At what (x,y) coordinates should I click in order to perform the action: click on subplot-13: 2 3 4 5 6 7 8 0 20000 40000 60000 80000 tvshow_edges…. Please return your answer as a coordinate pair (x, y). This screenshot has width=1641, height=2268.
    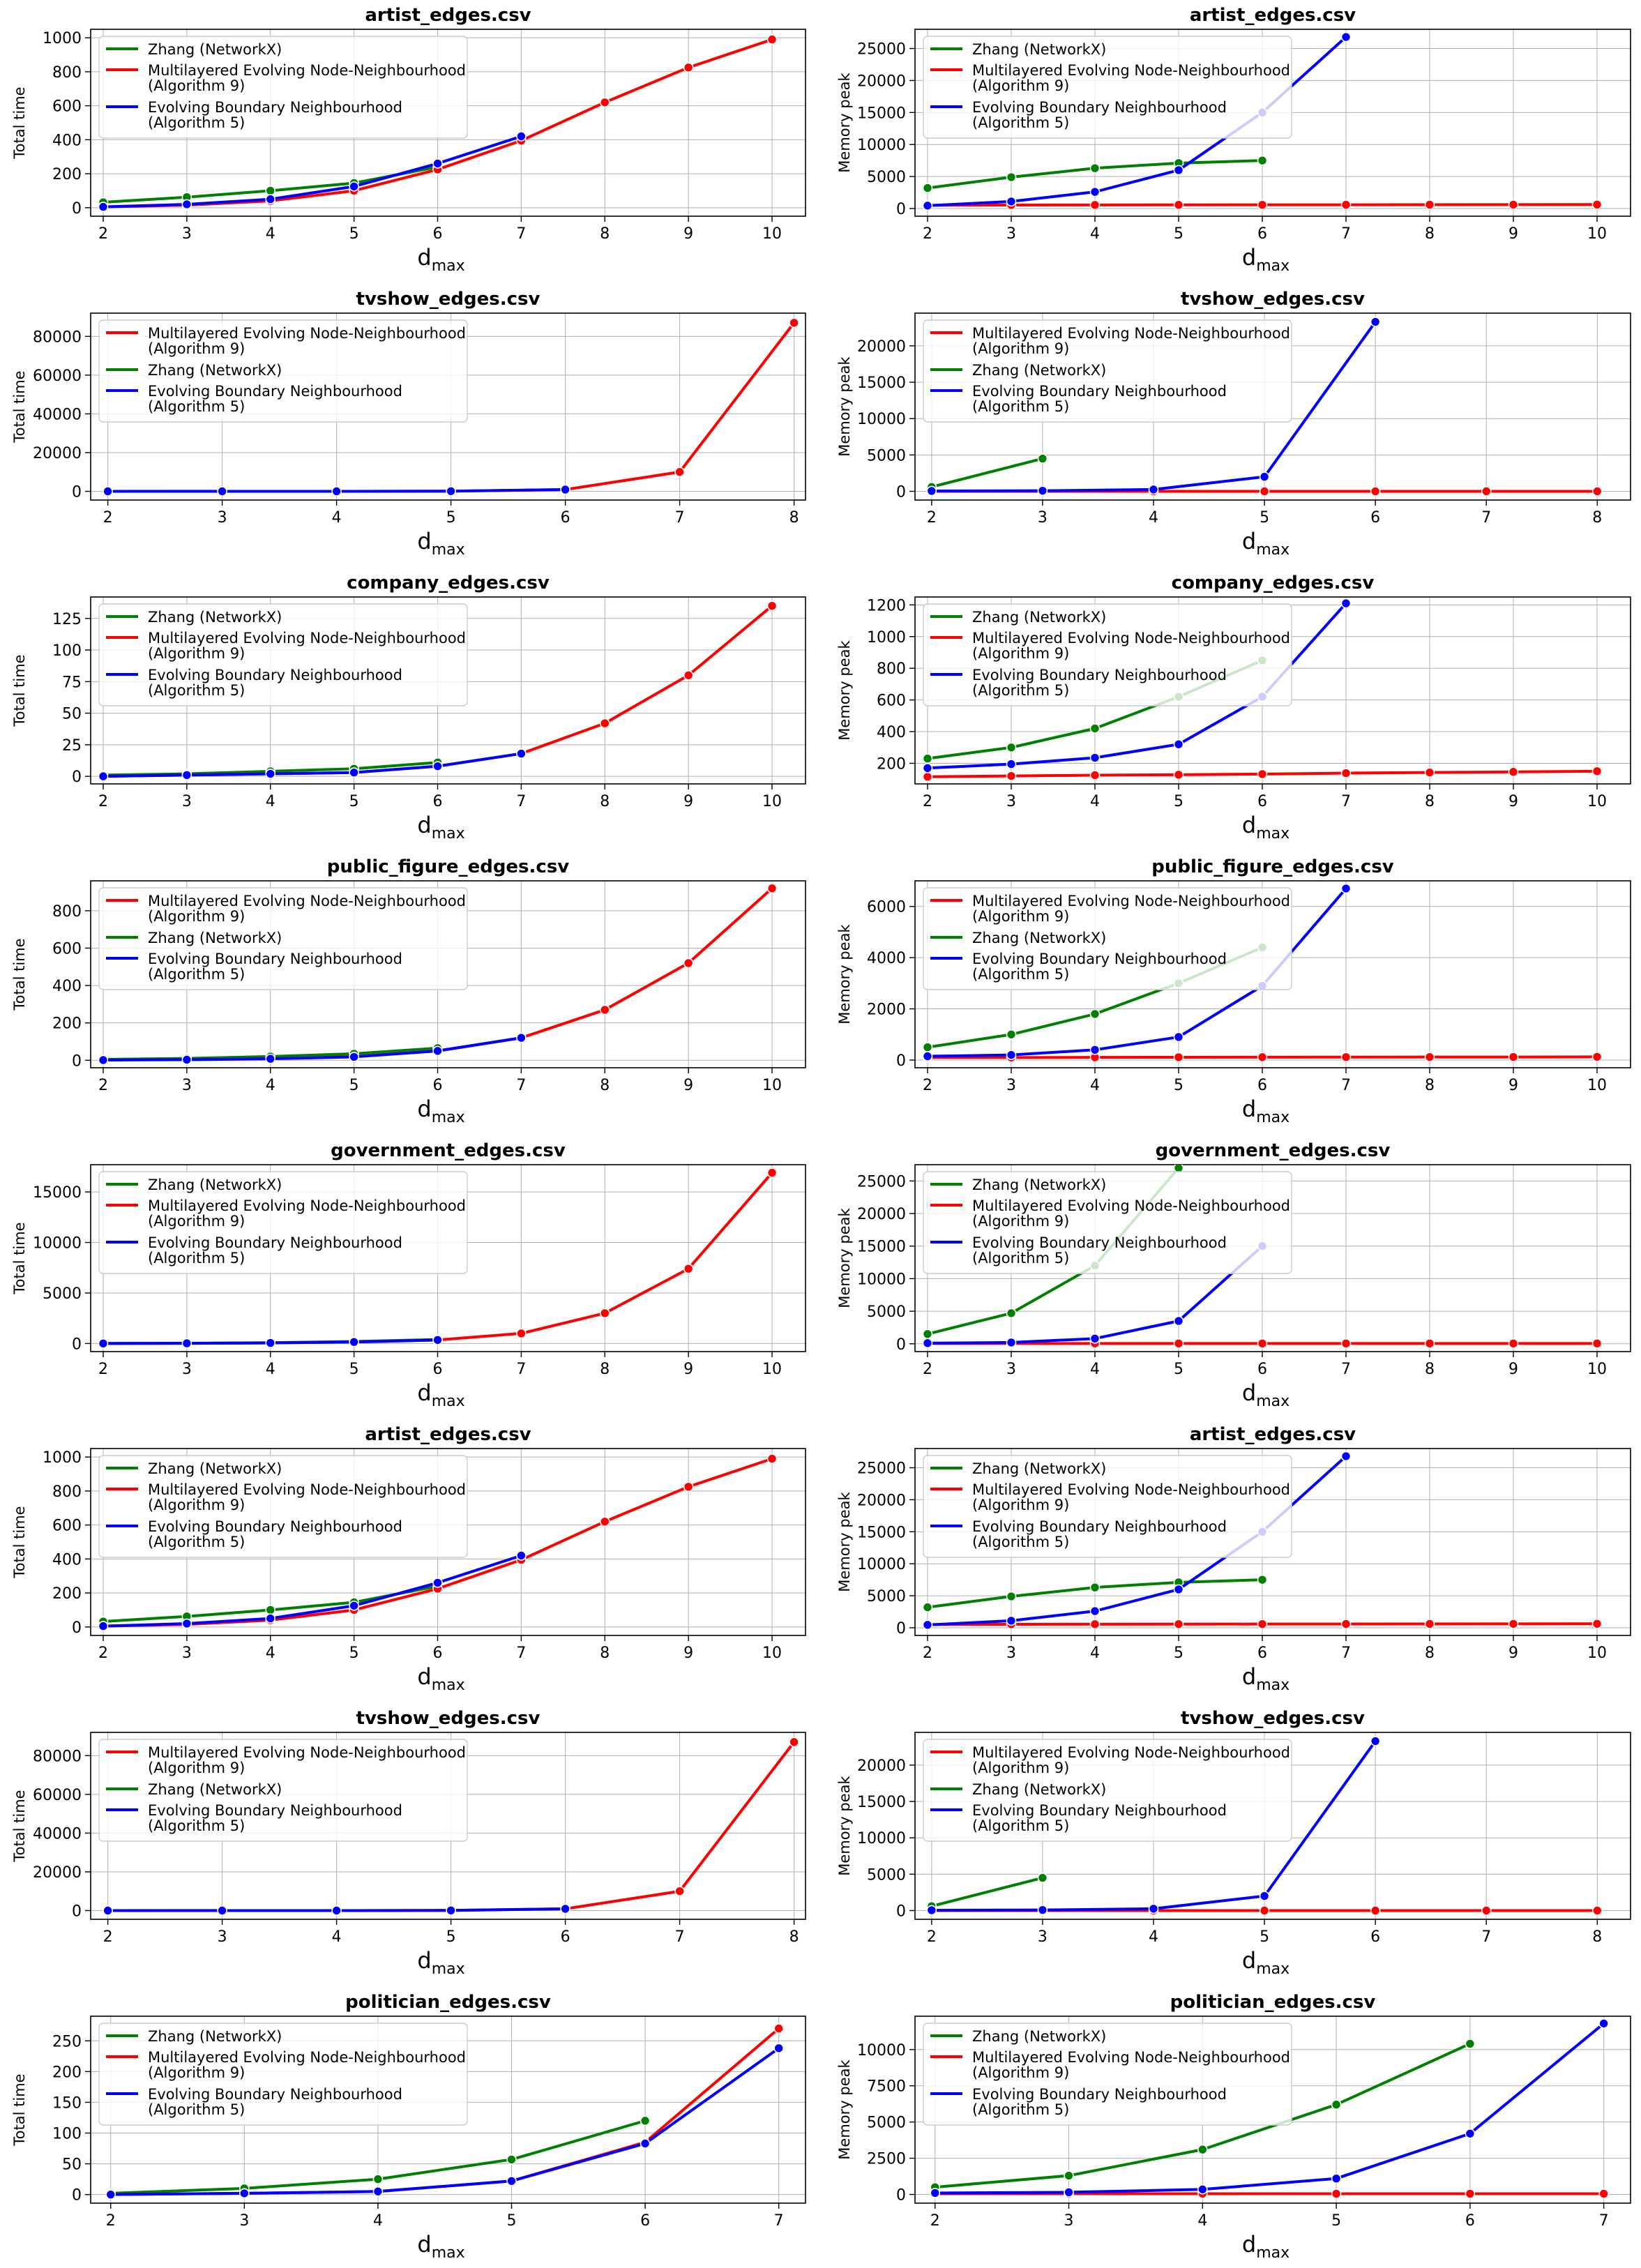
    Looking at the image, I should click on (408, 1843).